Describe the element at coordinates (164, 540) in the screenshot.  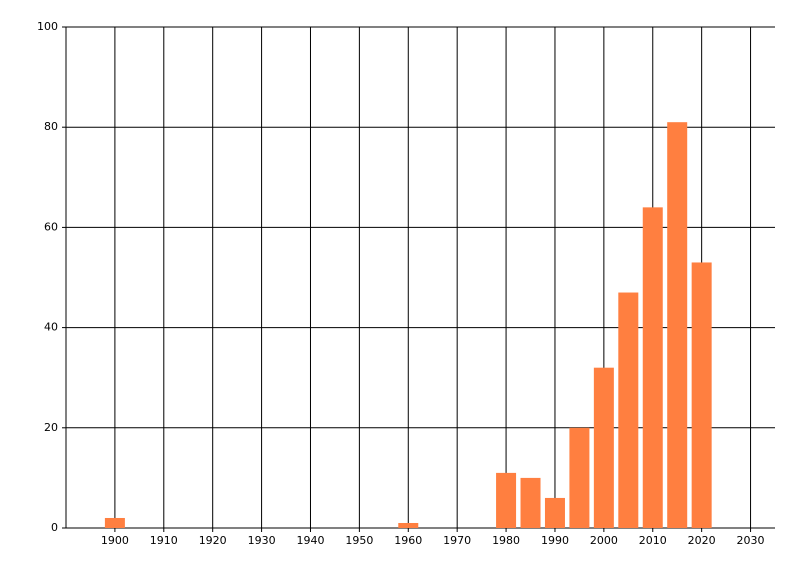
I see `x-tick-label: 1910` at that location.